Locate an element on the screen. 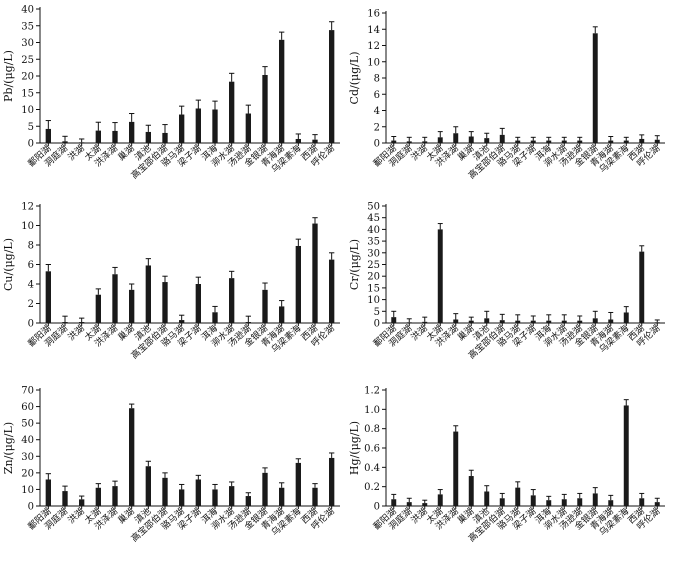 This screenshot has height=562, width=676. y-tick-label: 0.4 is located at coordinates (372, 468).